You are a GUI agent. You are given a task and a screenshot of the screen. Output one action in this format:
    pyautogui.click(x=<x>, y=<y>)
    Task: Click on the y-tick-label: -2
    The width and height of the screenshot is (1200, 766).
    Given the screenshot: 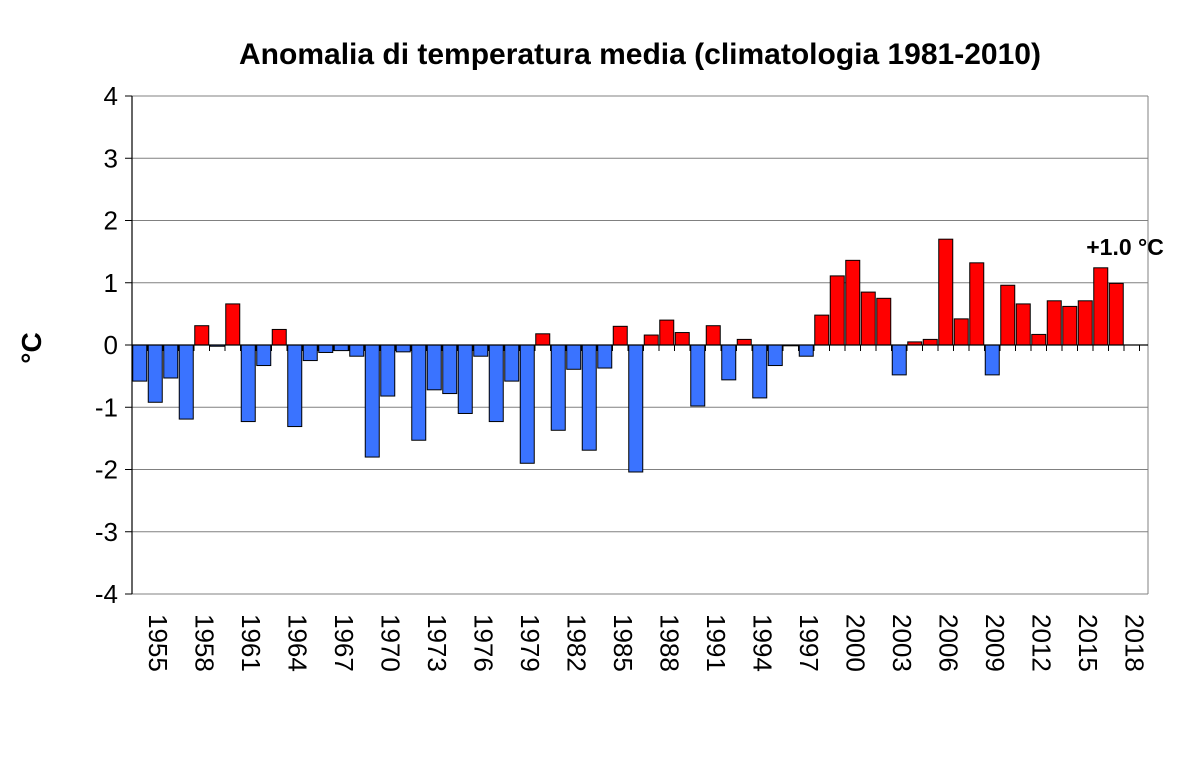 What is the action you would take?
    pyautogui.click(x=106, y=470)
    